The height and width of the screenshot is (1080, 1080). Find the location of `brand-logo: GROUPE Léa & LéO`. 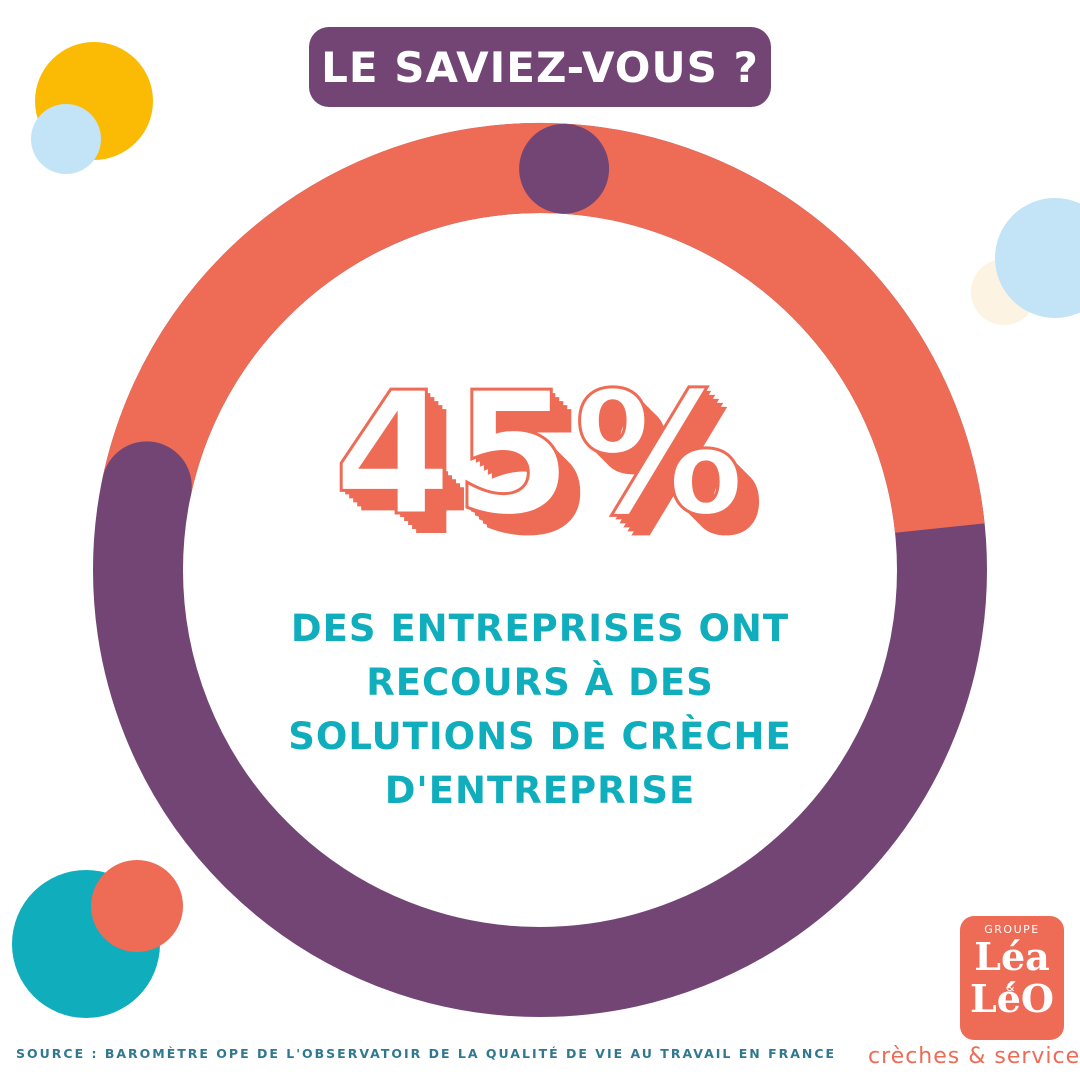

brand-logo: GROUPE Léa & LéO is located at coordinates (1012, 978).